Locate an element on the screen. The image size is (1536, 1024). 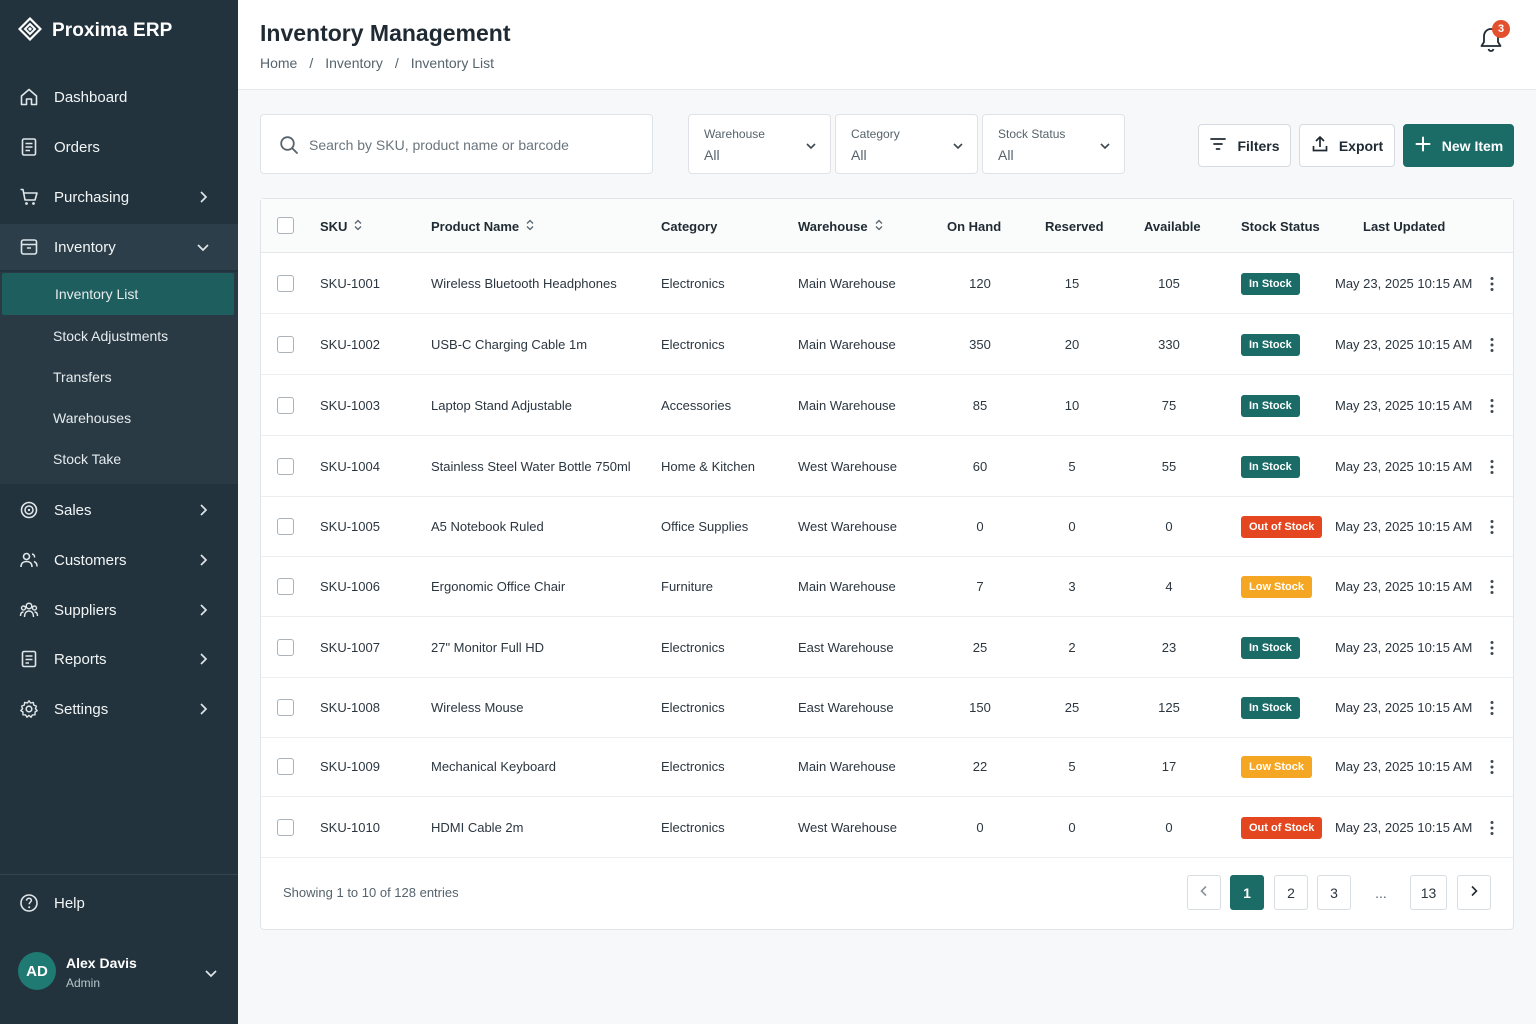
export-button: Export is located at coordinates (1347, 145).